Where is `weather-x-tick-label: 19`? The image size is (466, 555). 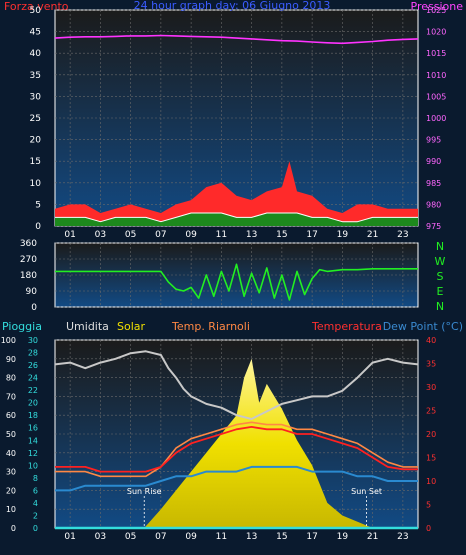
weather-x-tick-label: 19 is located at coordinates (343, 537).